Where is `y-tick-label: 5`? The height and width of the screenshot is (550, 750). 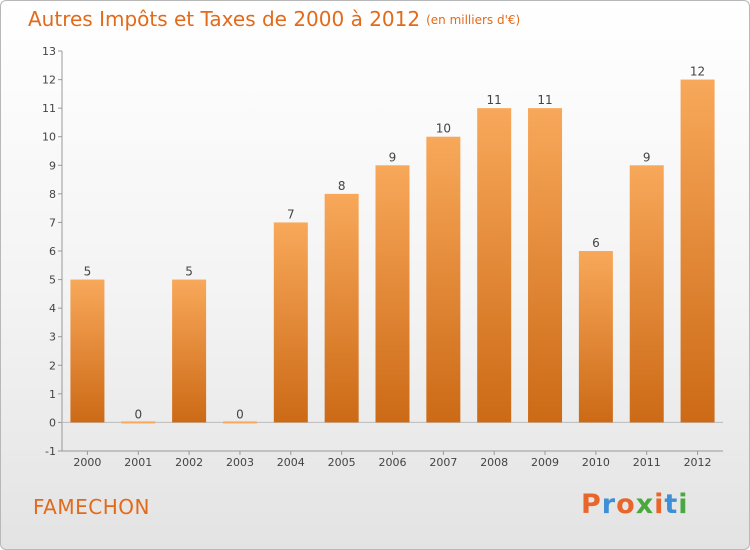 y-tick-label: 5 is located at coordinates (52, 280).